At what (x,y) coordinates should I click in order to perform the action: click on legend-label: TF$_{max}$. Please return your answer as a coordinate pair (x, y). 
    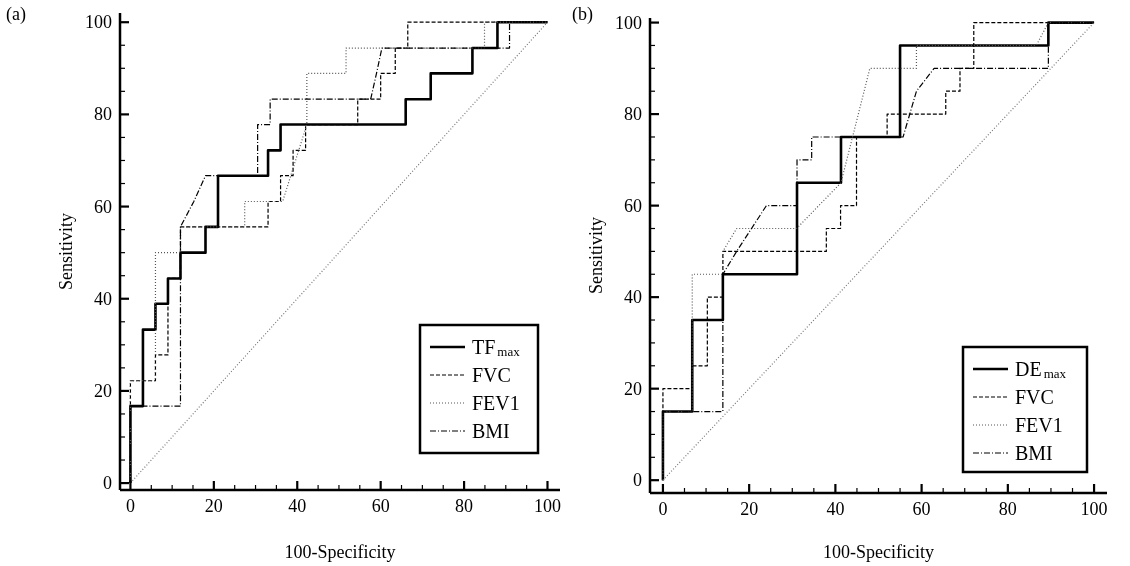
    Looking at the image, I should click on (496, 347).